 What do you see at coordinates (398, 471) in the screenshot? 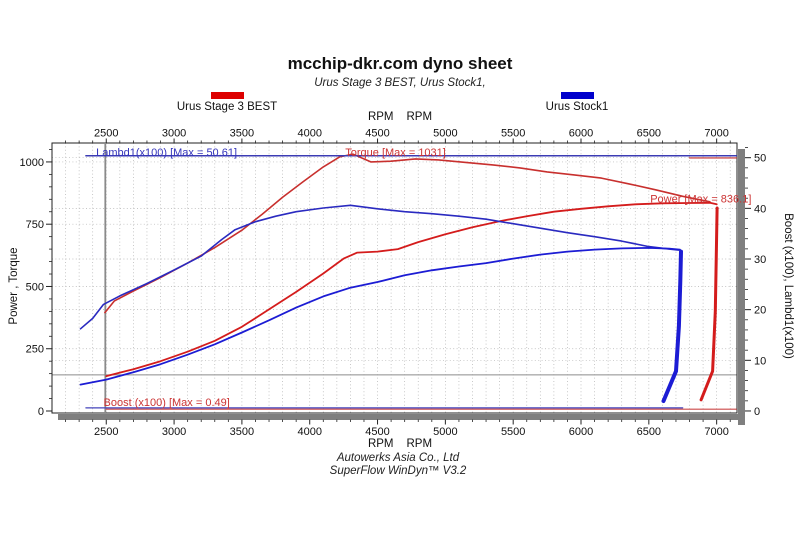
I see `footer-software: SuperFlow WinDyn™ V3.2` at bounding box center [398, 471].